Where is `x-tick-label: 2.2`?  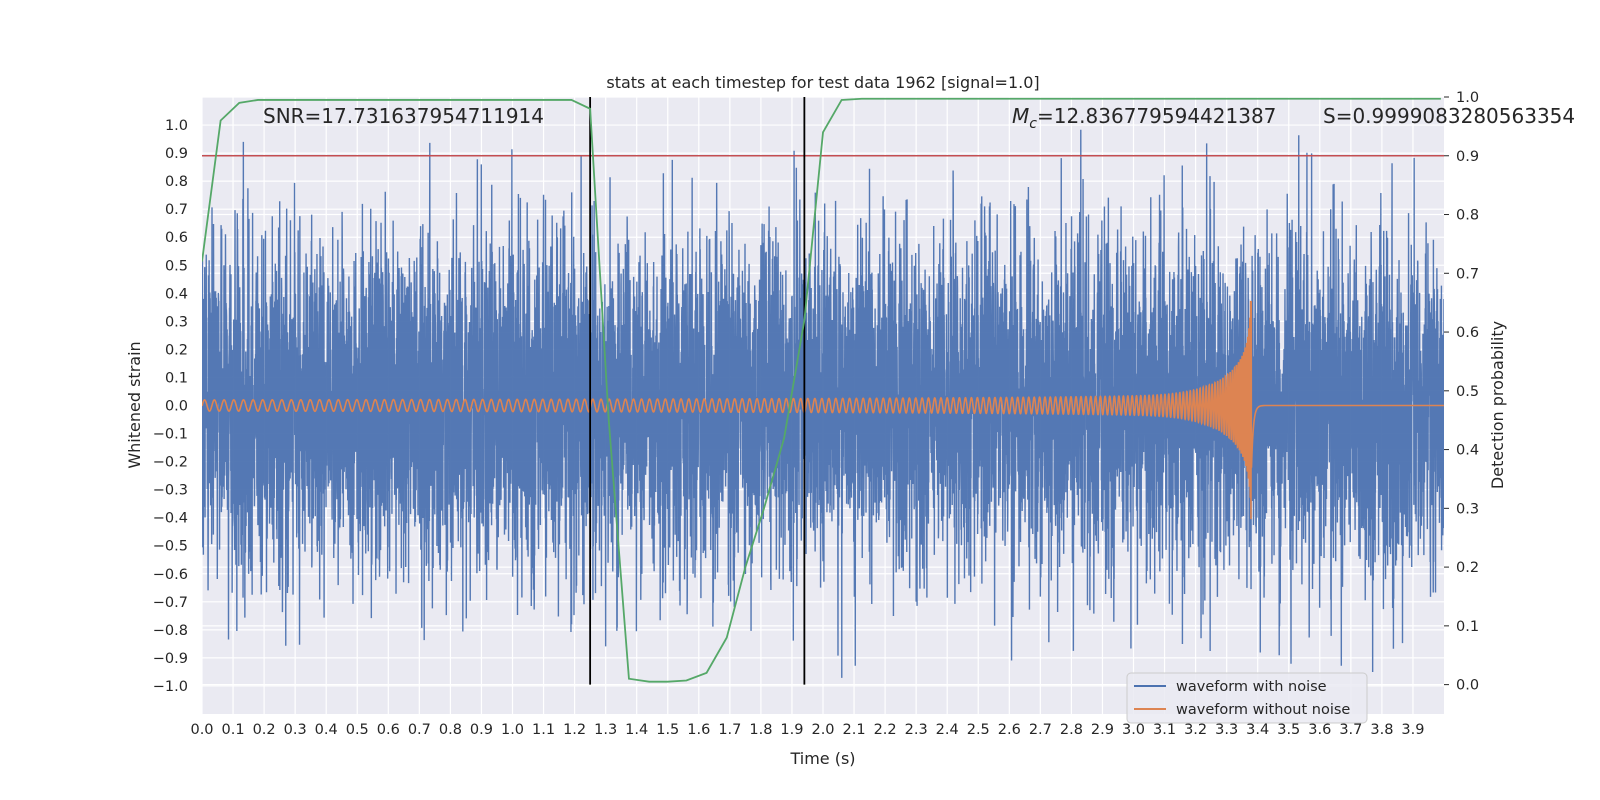
x-tick-label: 2.2 is located at coordinates (885, 730).